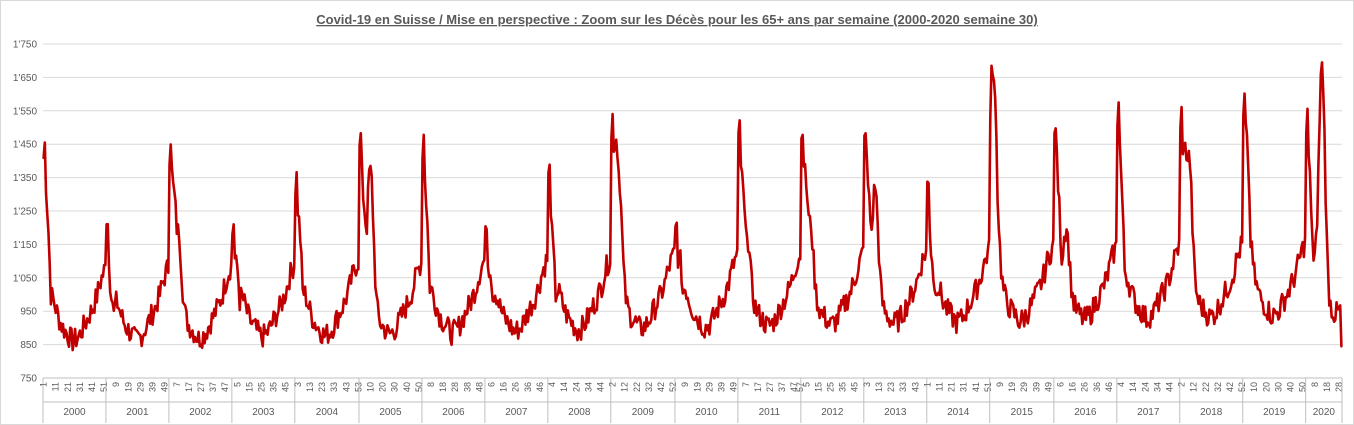  Describe the element at coordinates (800, 387) in the screenshot. I see `week-tick-label: 57` at that location.